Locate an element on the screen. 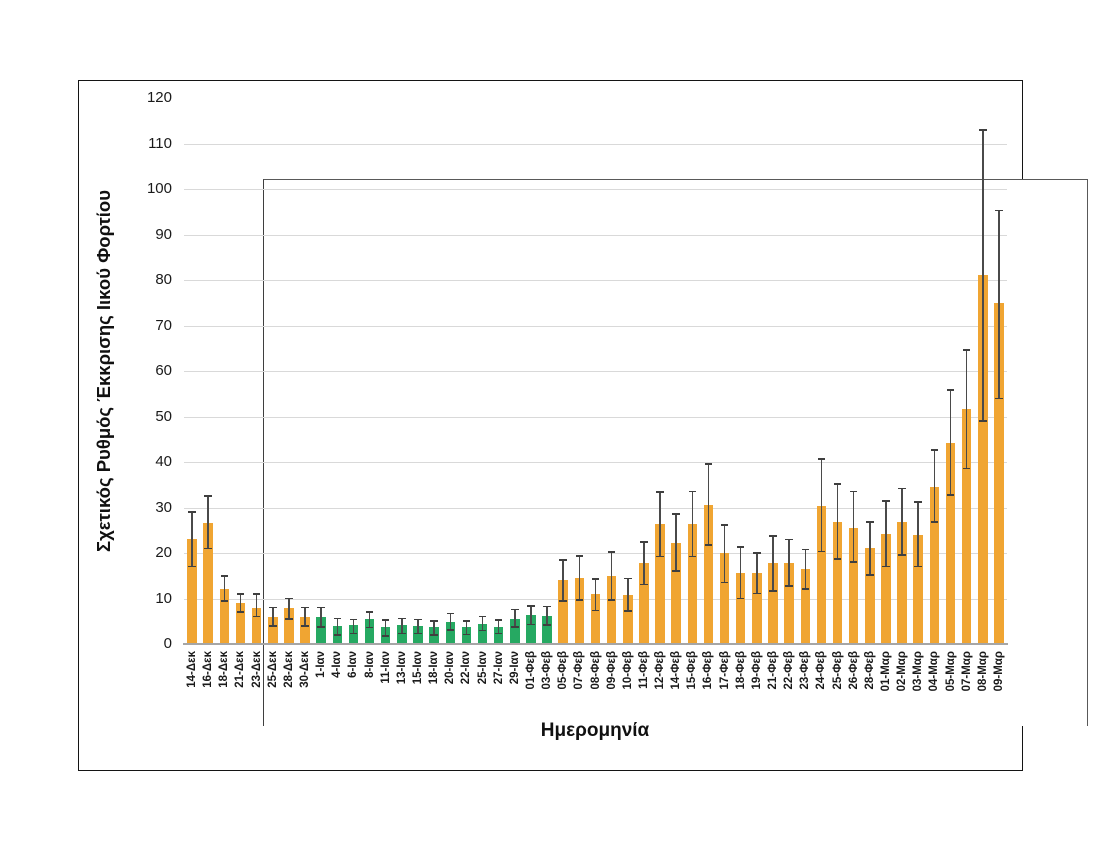  y-tick-label: 40 is located at coordinates (163, 461).